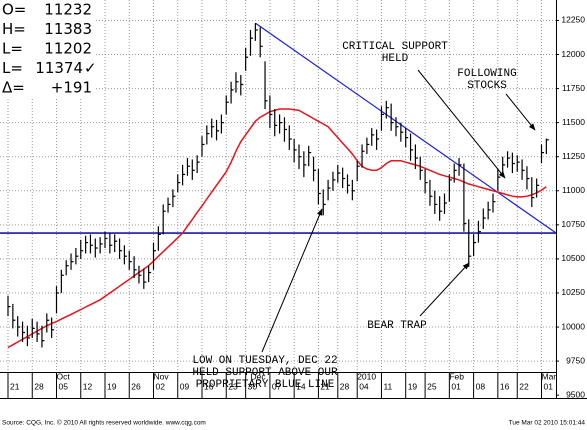 The image size is (587, 430). I want to click on x-tick-label: 05, so click(64, 386).